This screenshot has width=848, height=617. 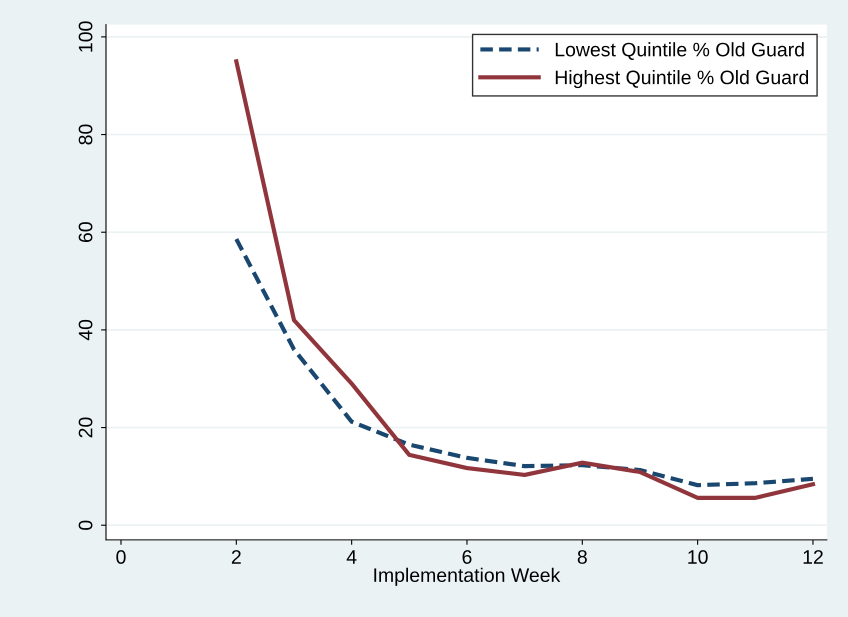 I want to click on y-tick-label: 20, so click(x=85, y=428).